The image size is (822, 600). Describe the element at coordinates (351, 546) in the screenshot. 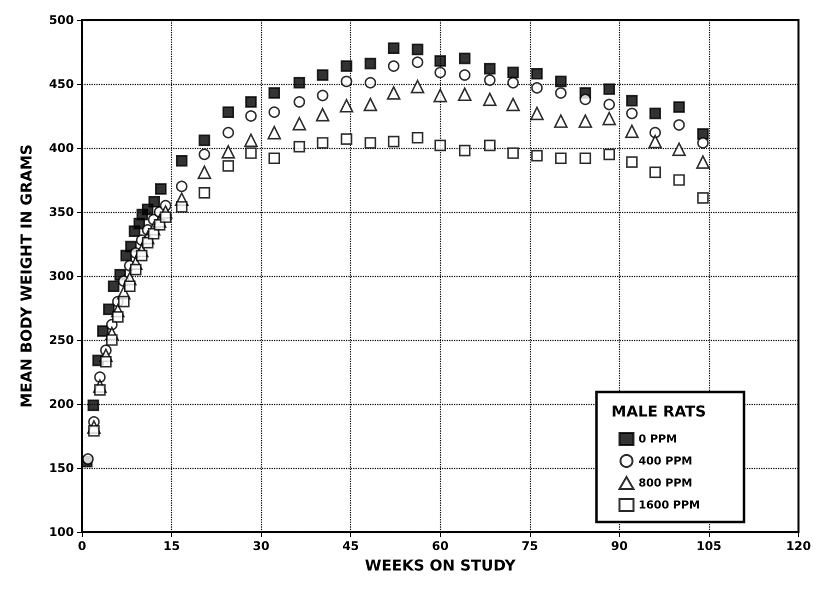

I see `x-tick-label: 45` at that location.